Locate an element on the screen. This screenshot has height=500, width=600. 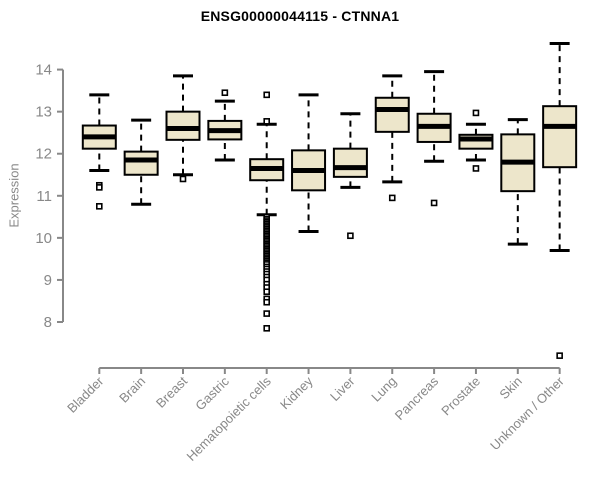
y-tick-label: 11 is located at coordinates (44, 196).